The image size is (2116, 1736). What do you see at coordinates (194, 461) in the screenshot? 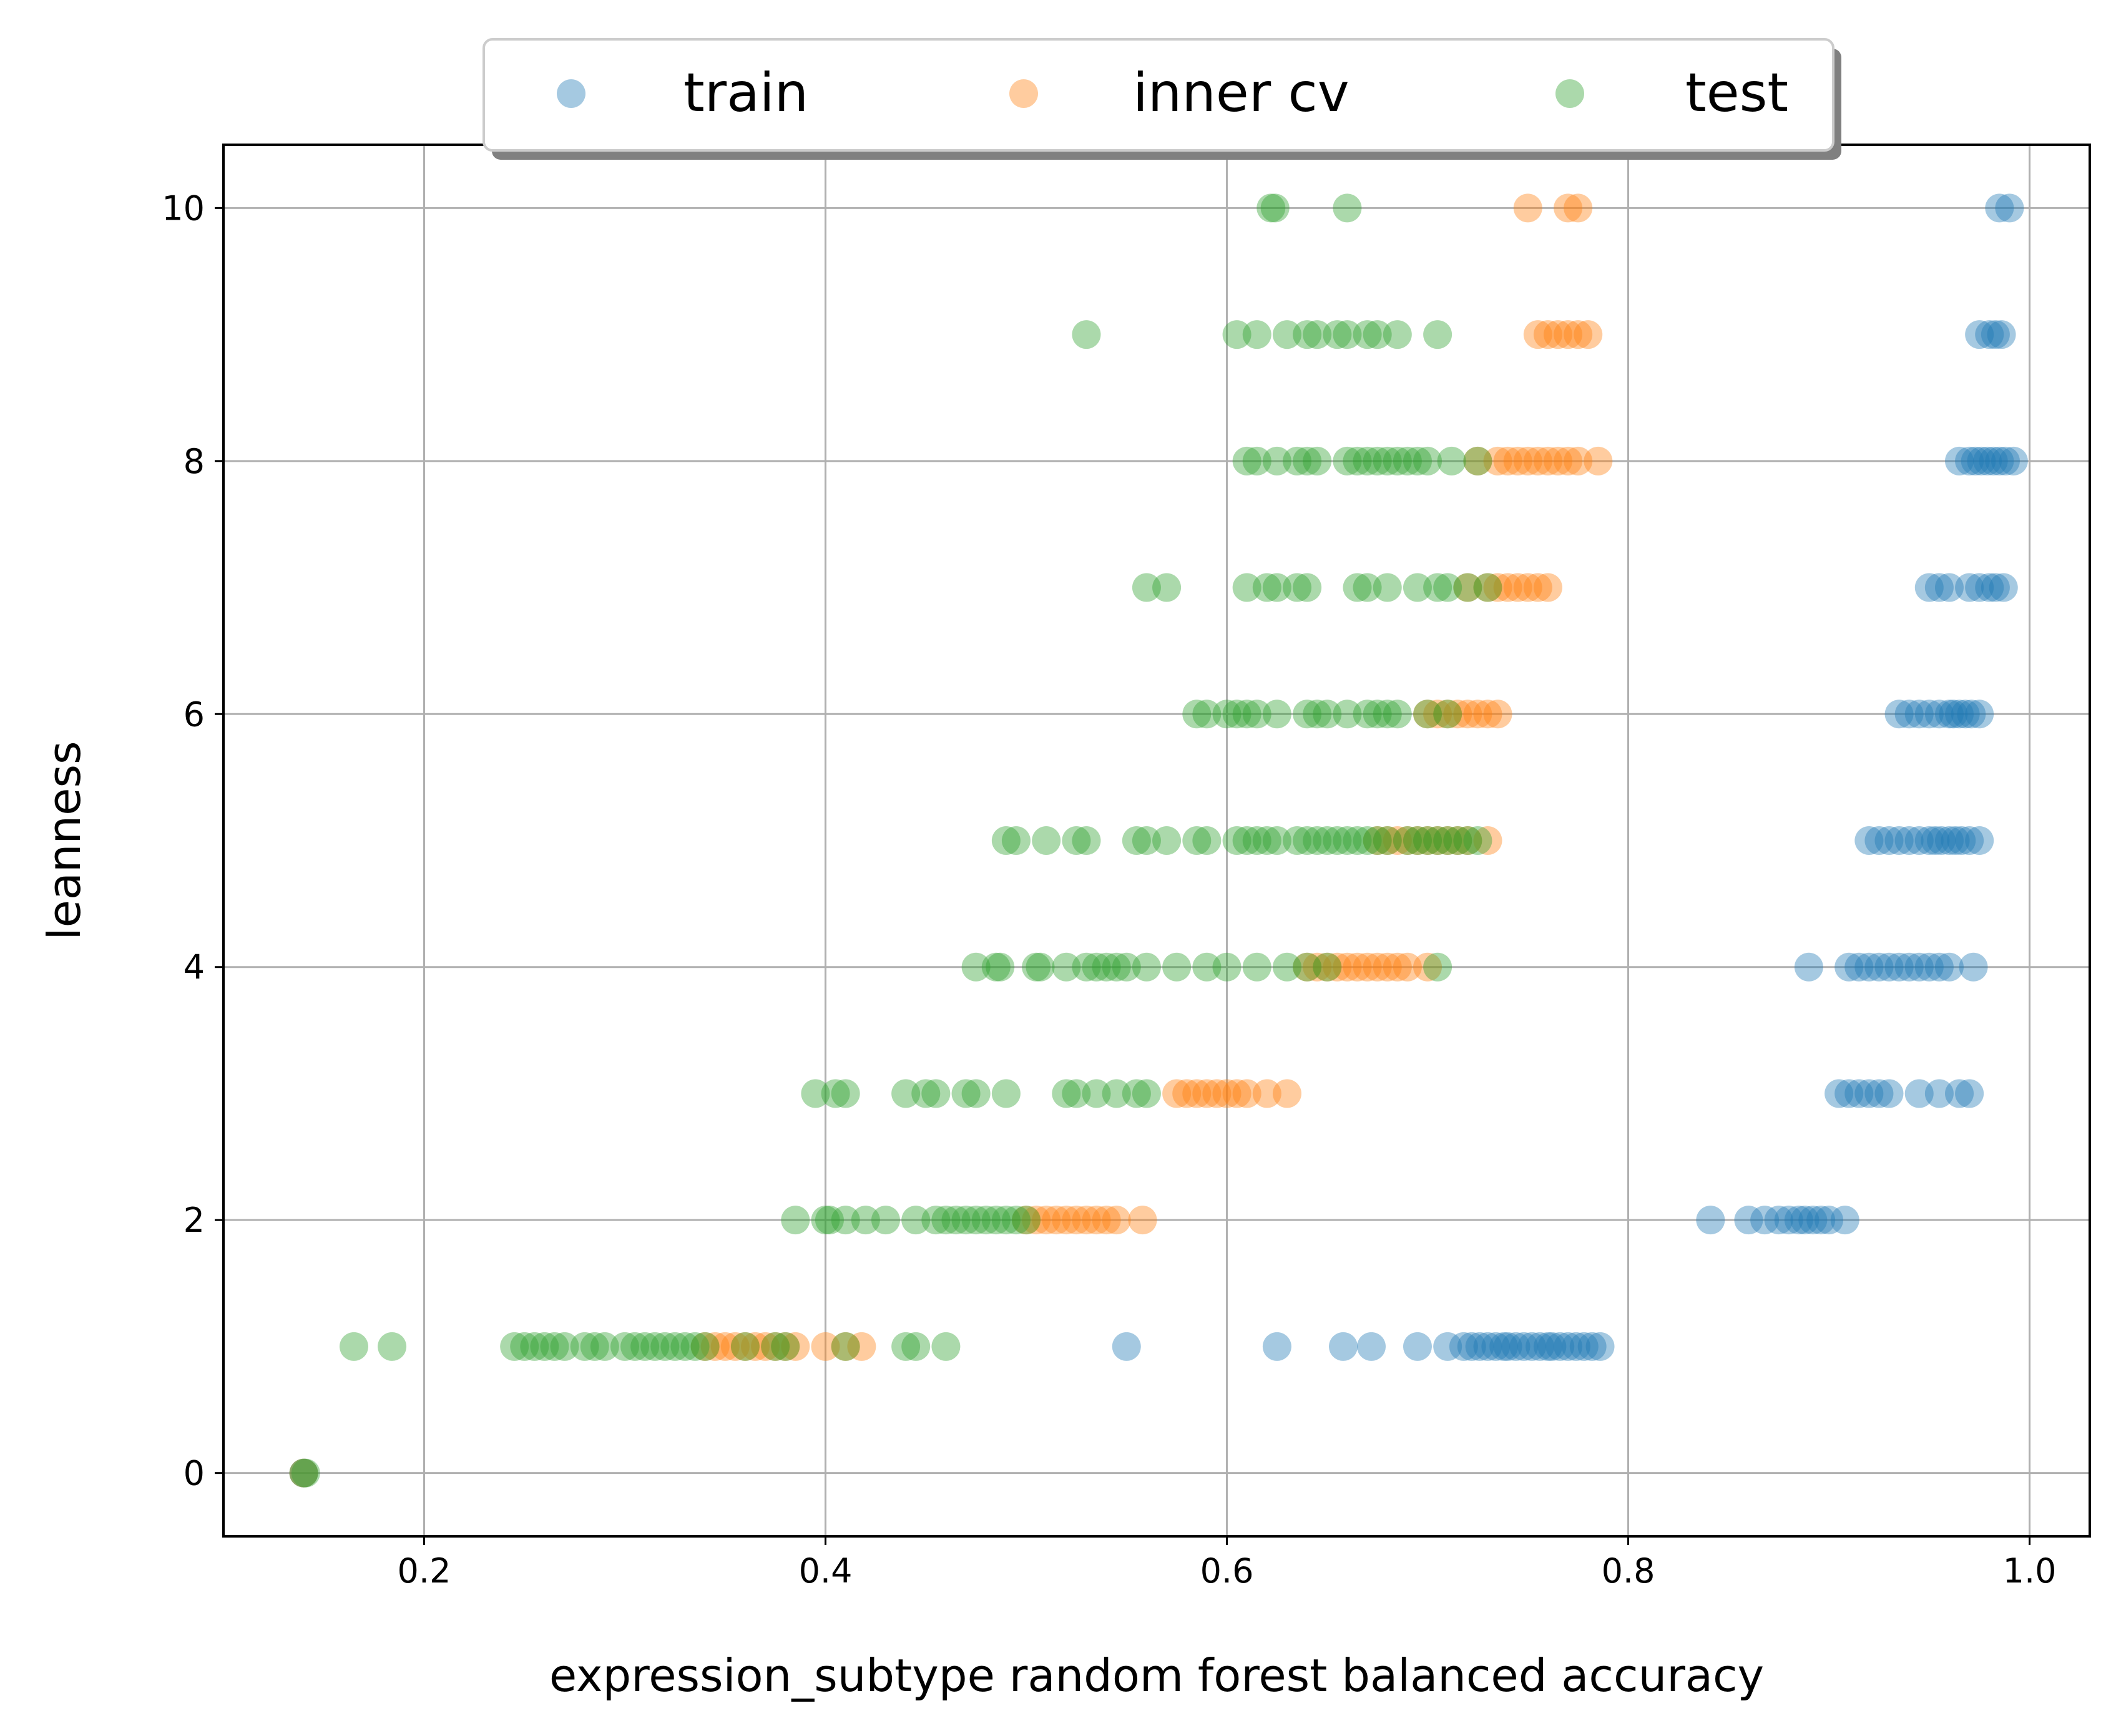
I see `y-tick-label: 8` at bounding box center [194, 461].